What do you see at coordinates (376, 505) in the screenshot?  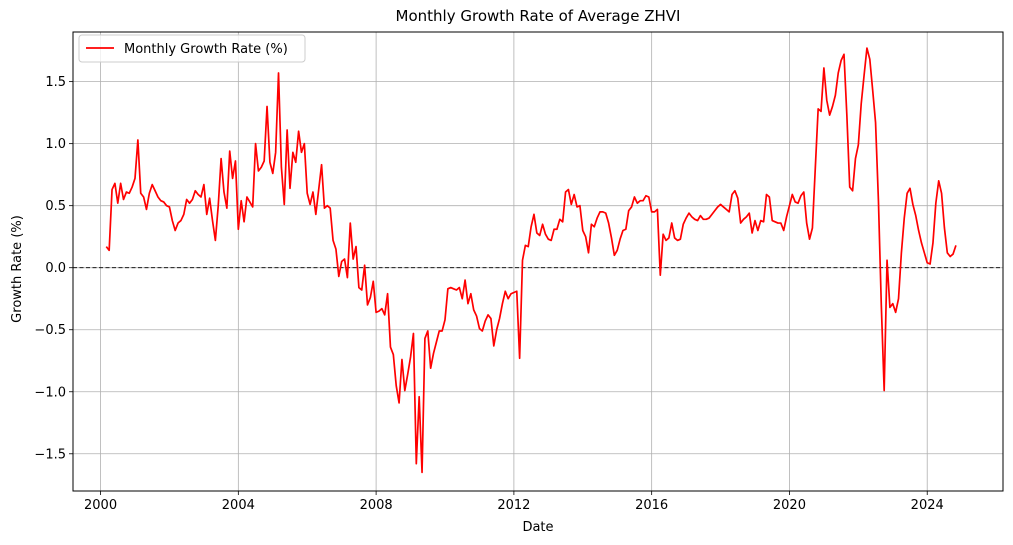 I see `x-tick-label: 2008` at bounding box center [376, 505].